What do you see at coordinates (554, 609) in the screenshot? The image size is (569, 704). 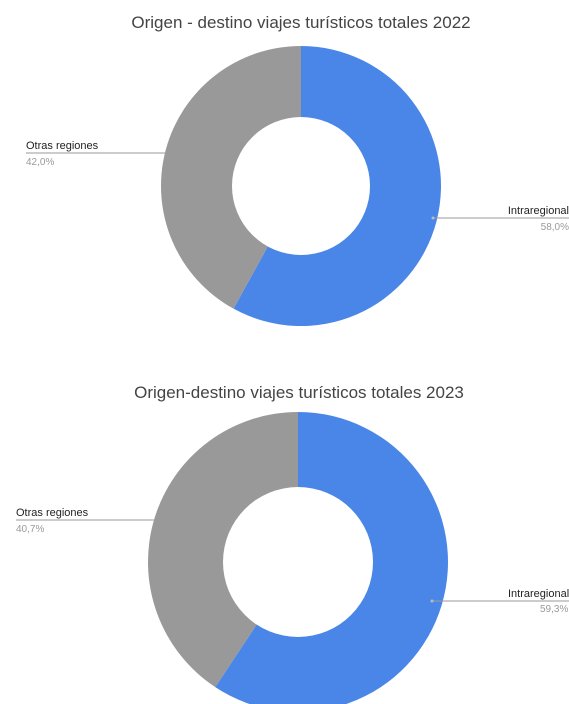 I see `slice-label-value: 59,3%` at bounding box center [554, 609].